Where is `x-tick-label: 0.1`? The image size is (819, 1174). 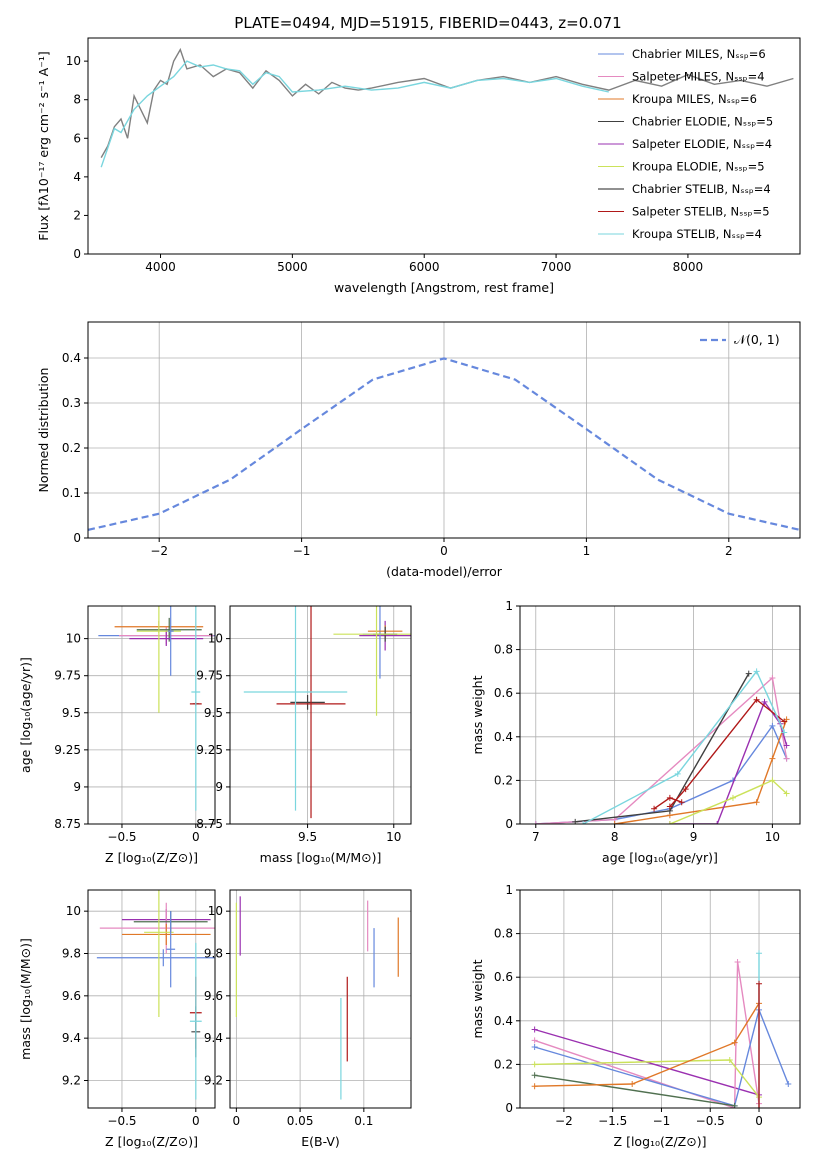
x-tick-label: 0.1 is located at coordinates (363, 1121).